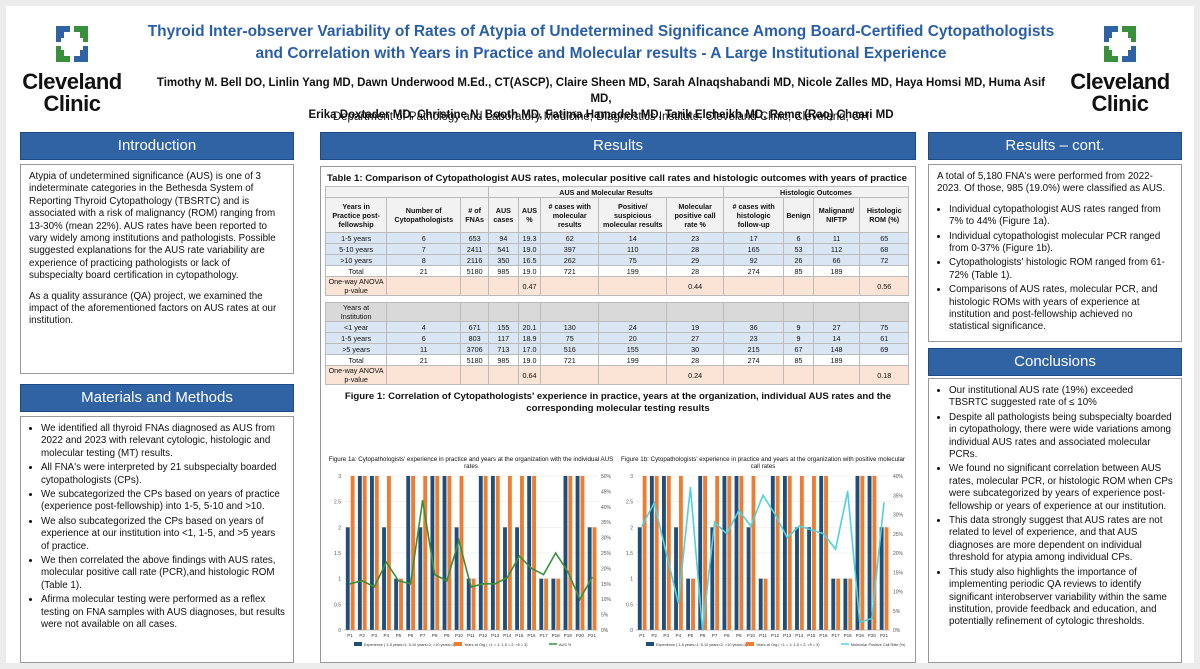  I want to click on table-cell: 28, so click(695, 360).